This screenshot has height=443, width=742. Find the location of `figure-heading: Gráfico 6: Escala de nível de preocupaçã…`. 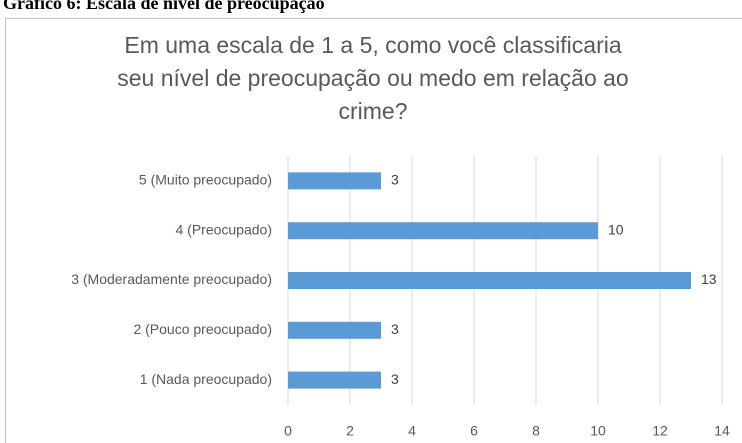

figure-heading: Gráfico 6: Escala de nível de preocupaçã… is located at coordinates (164, 6).